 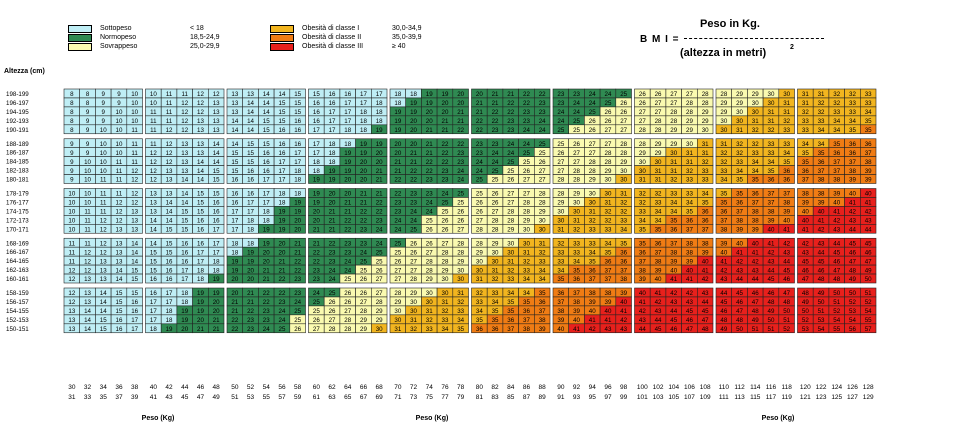 What do you see at coordinates (658, 387) in the screenshot?
I see `x-tick-label: 102` at bounding box center [658, 387].